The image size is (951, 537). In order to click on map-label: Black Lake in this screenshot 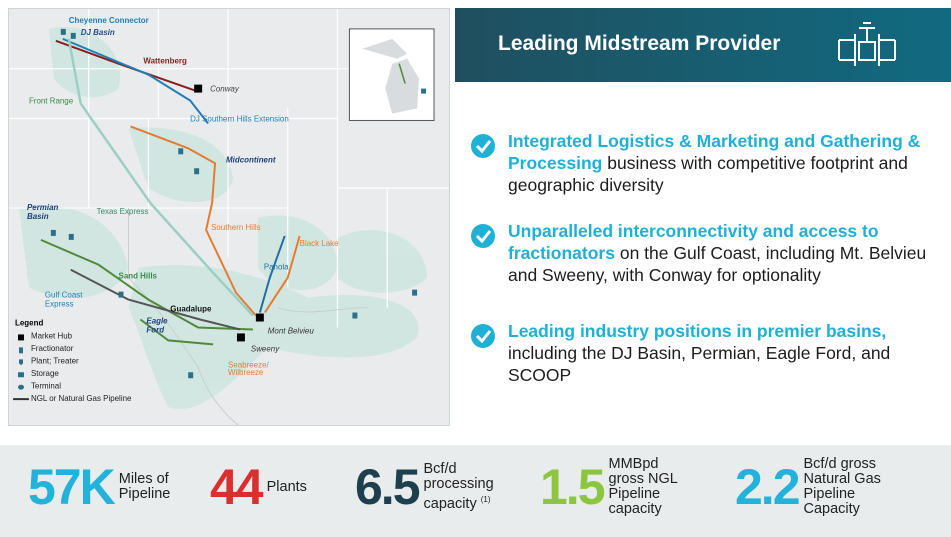, I will do `click(319, 243)`.